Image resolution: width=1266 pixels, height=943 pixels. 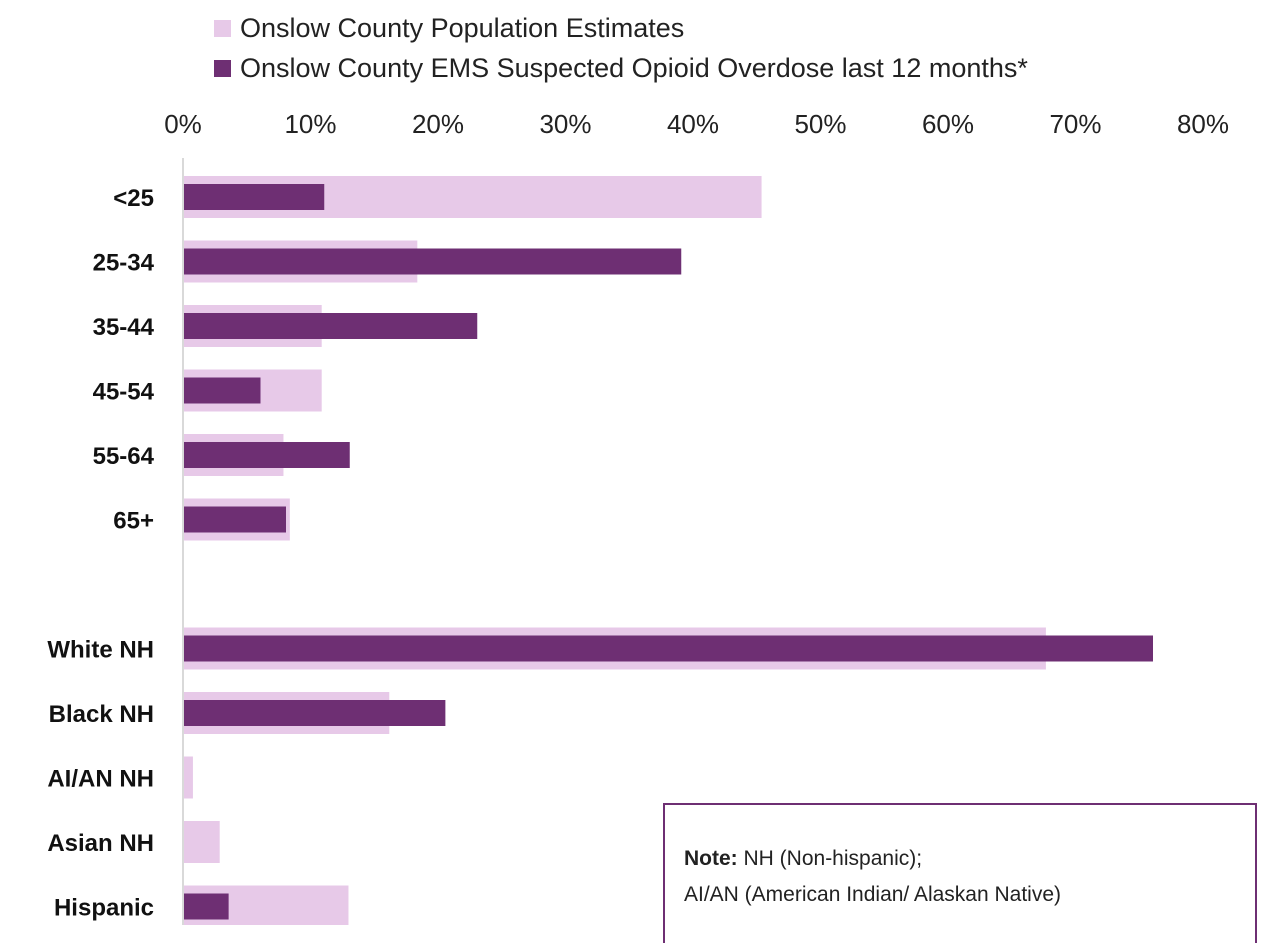 I want to click on x-tick-label: 70%, so click(x=1075, y=124).